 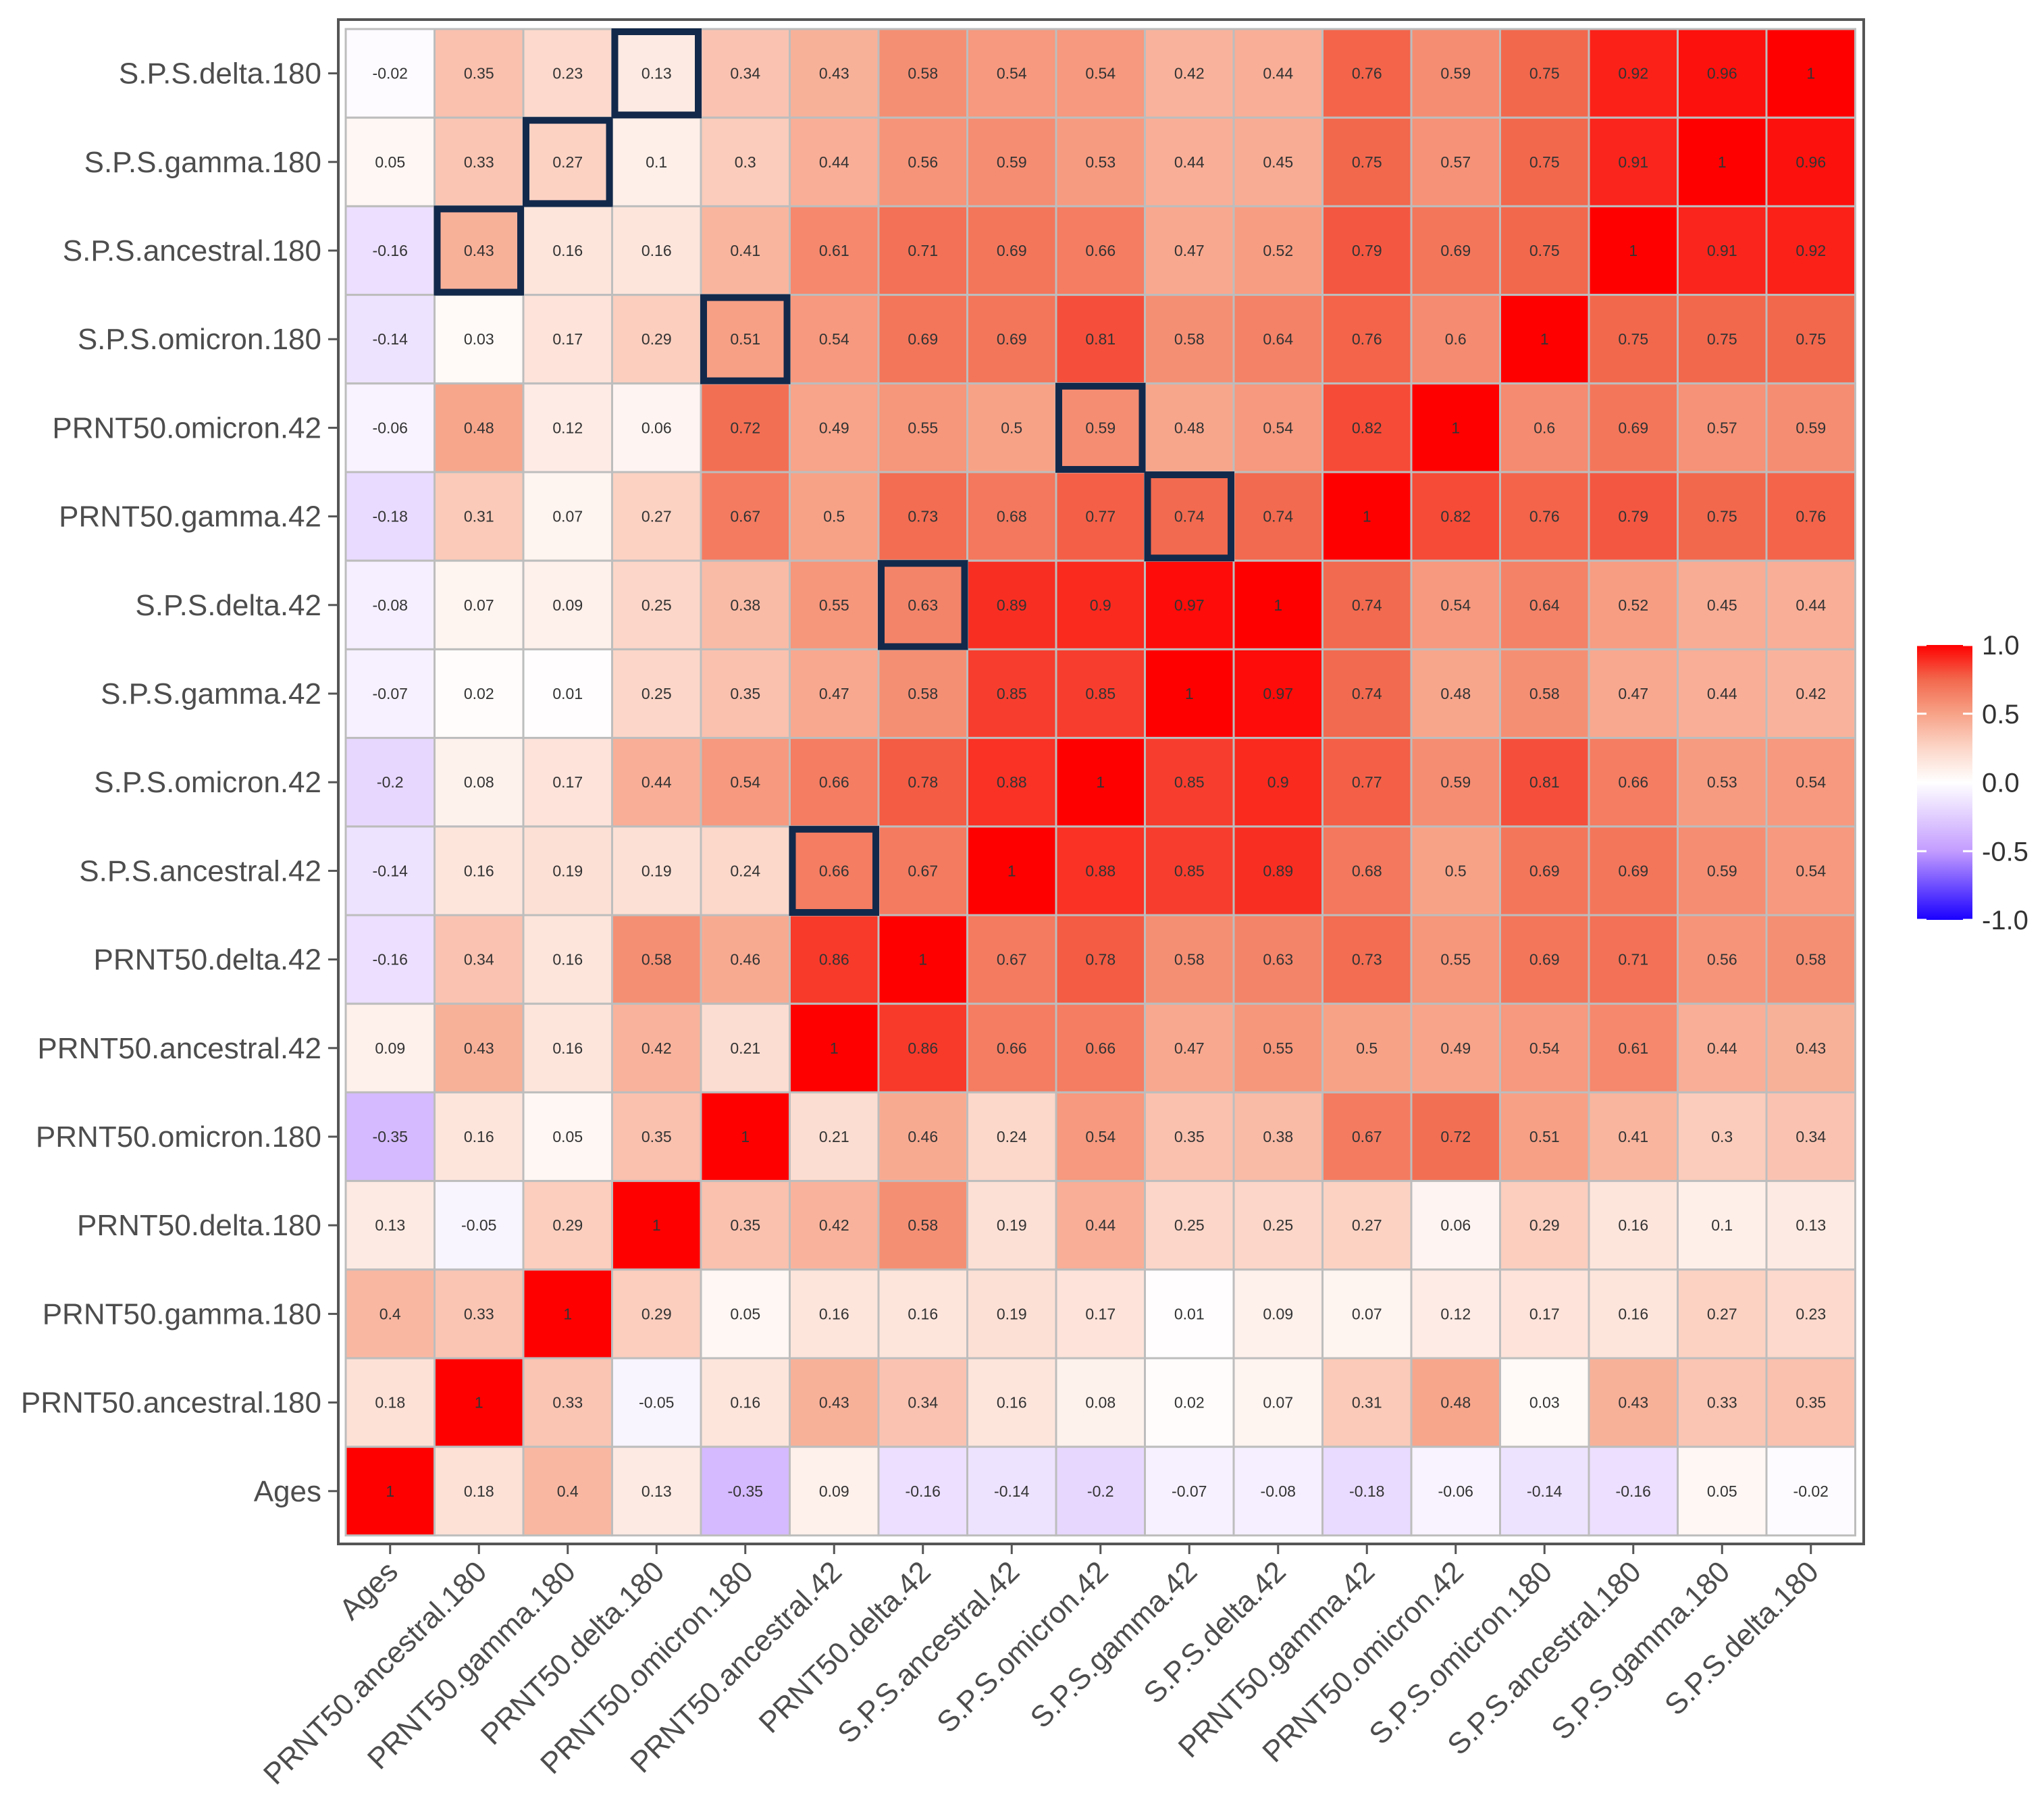 I want to click on cell-value-label: 0.05, so click(x=745, y=1313).